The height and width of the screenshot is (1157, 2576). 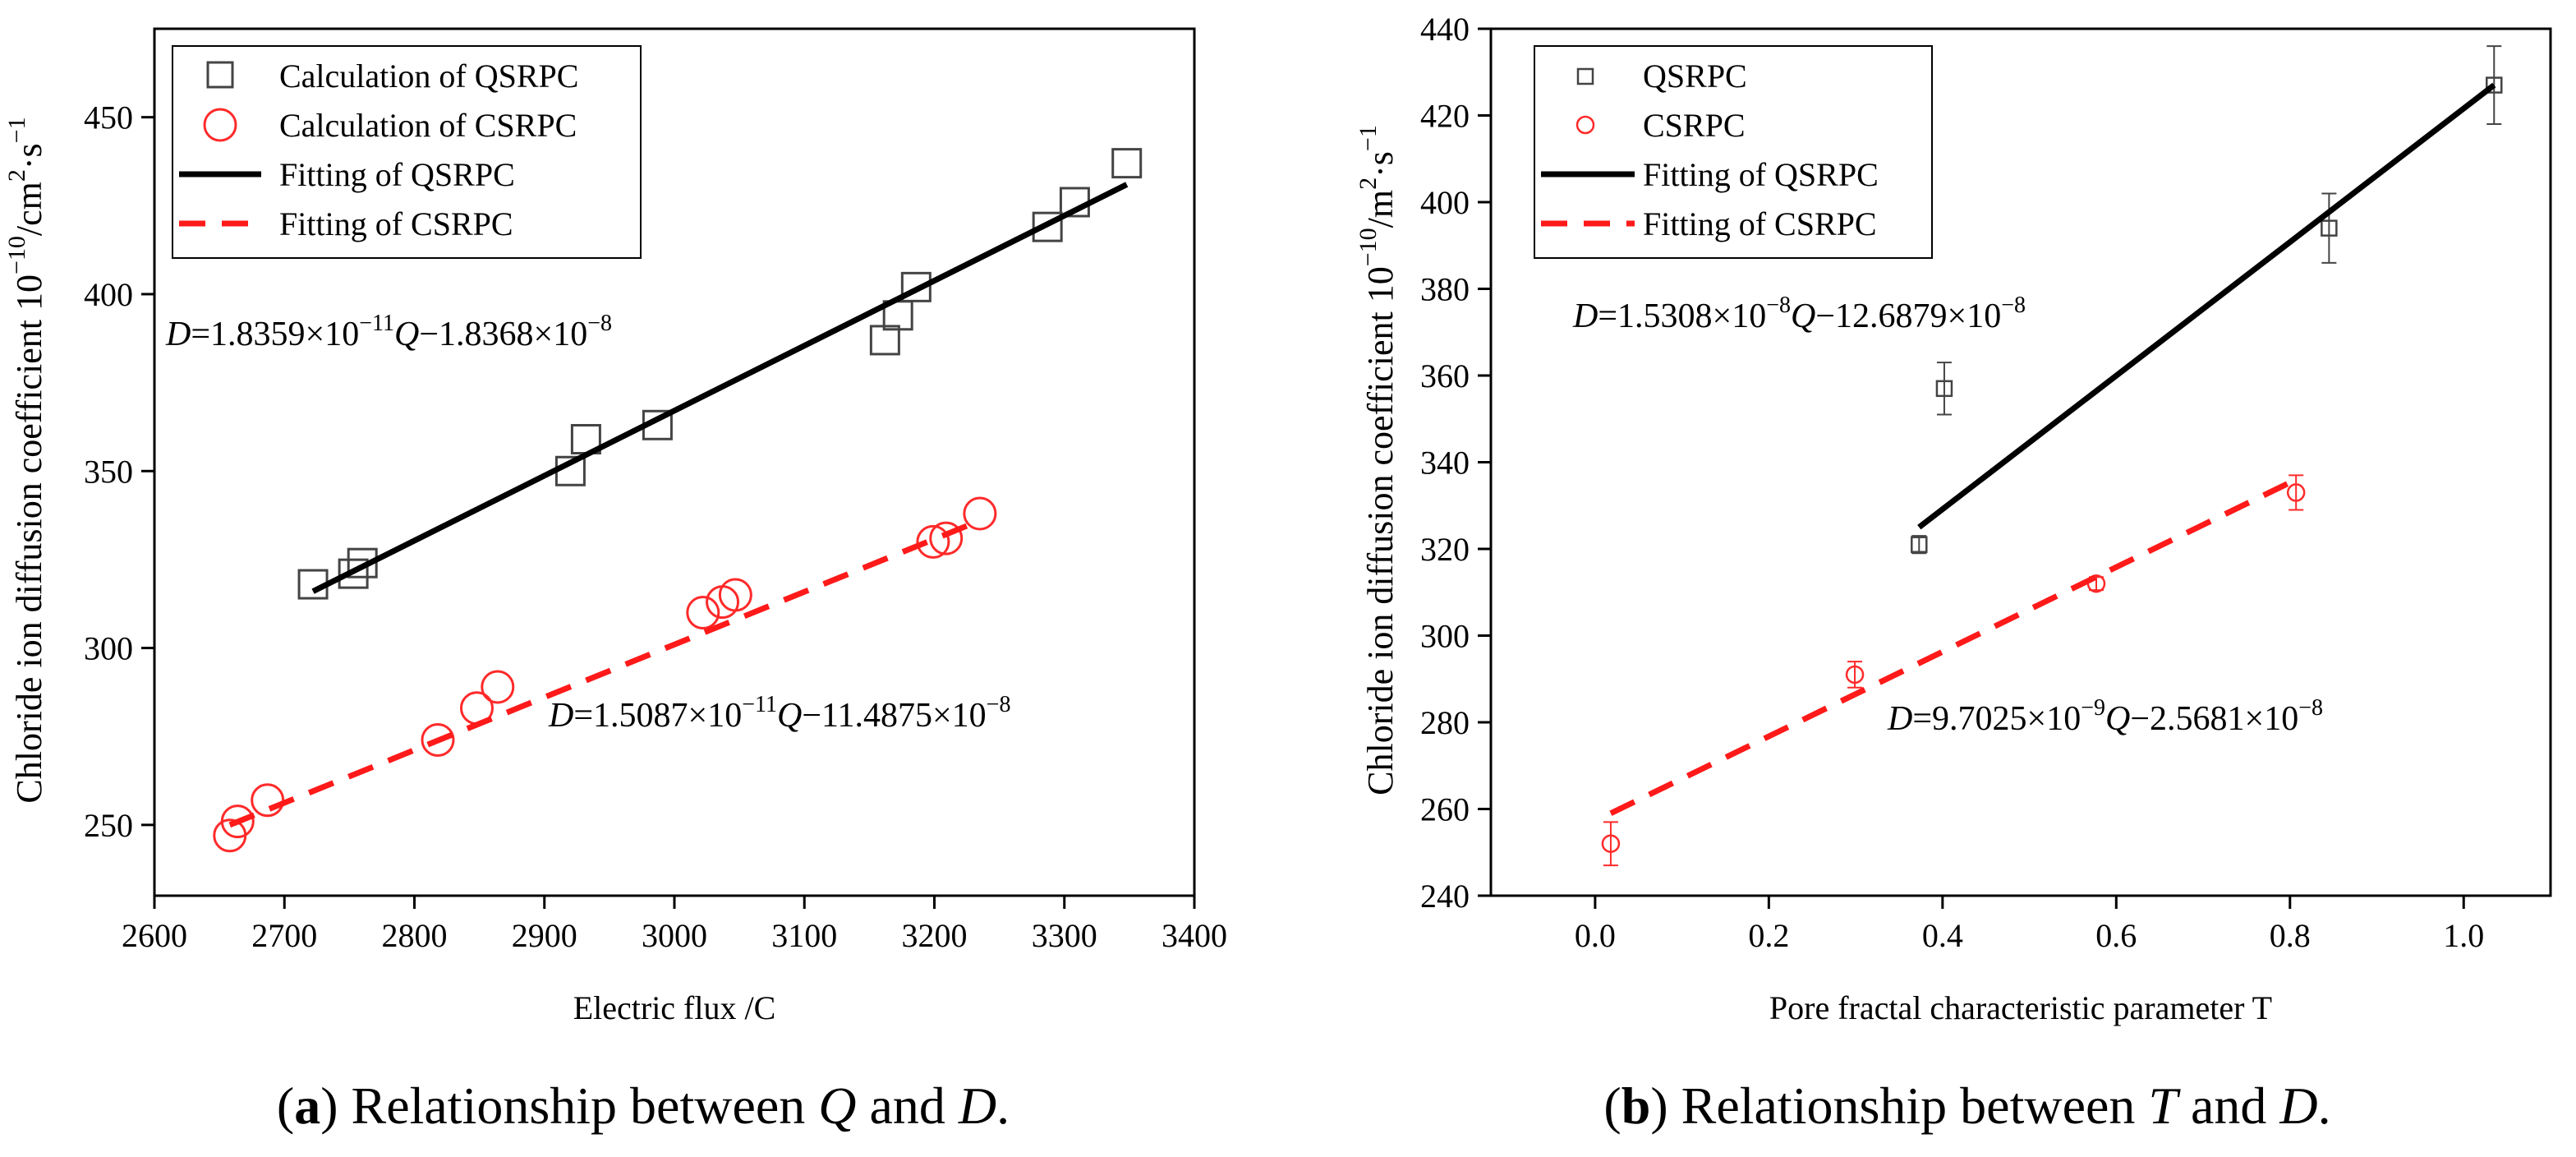 What do you see at coordinates (428, 76) in the screenshot?
I see `legend-label: Calculation of QSRPC` at bounding box center [428, 76].